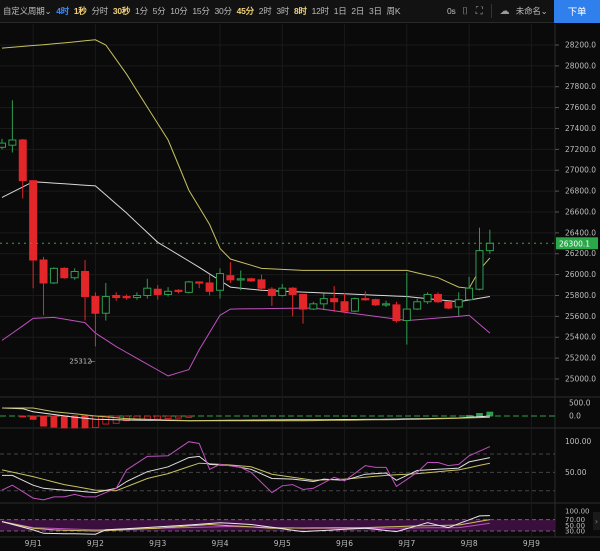 This screenshot has width=600, height=551. I want to click on period-tab: 45分, so click(245, 11).